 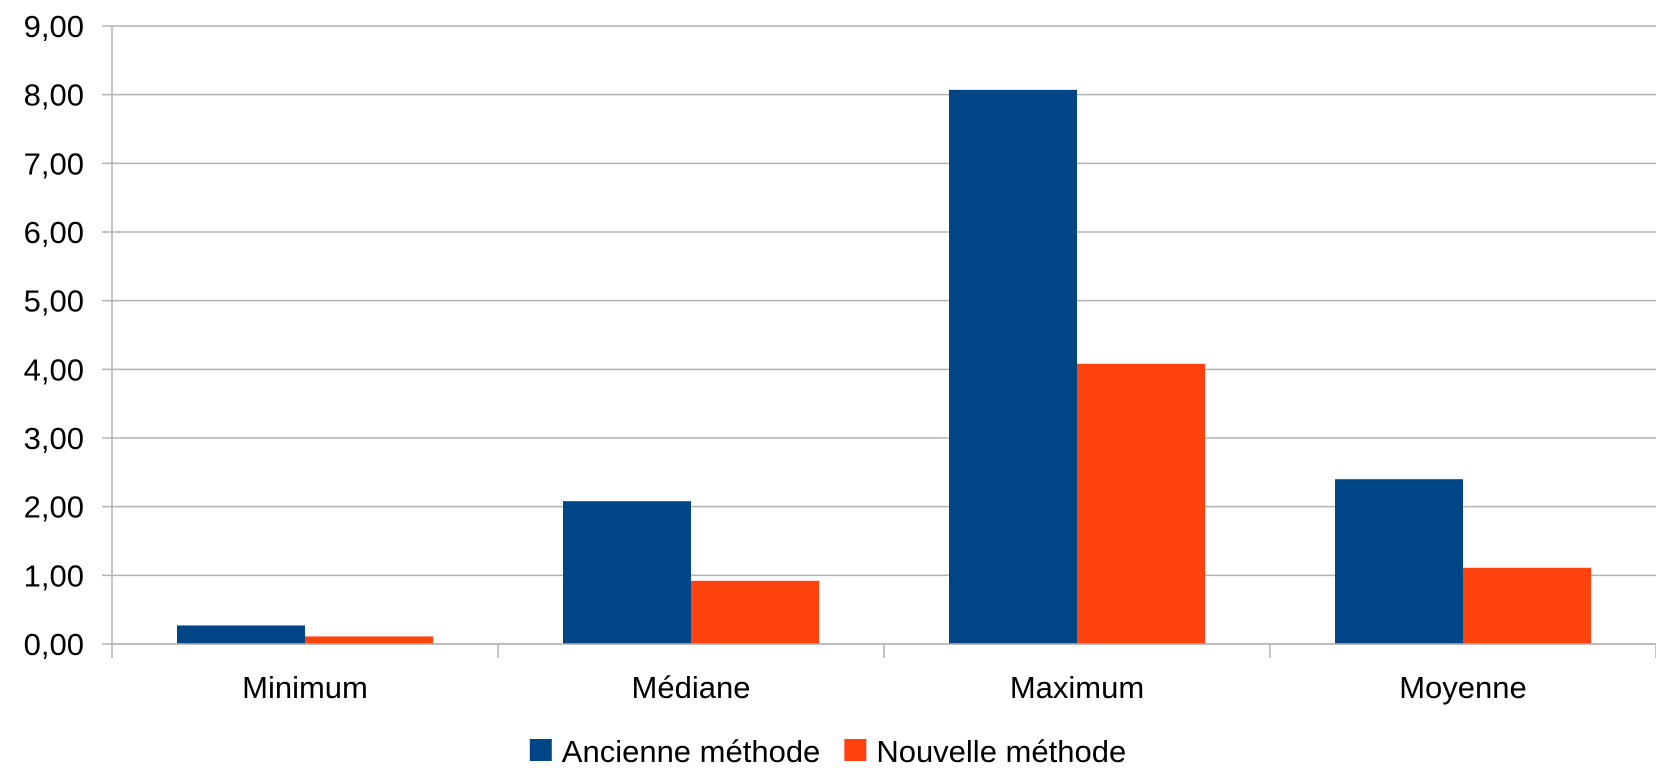 What do you see at coordinates (54, 438) in the screenshot?
I see `y-tick-label: 3,00` at bounding box center [54, 438].